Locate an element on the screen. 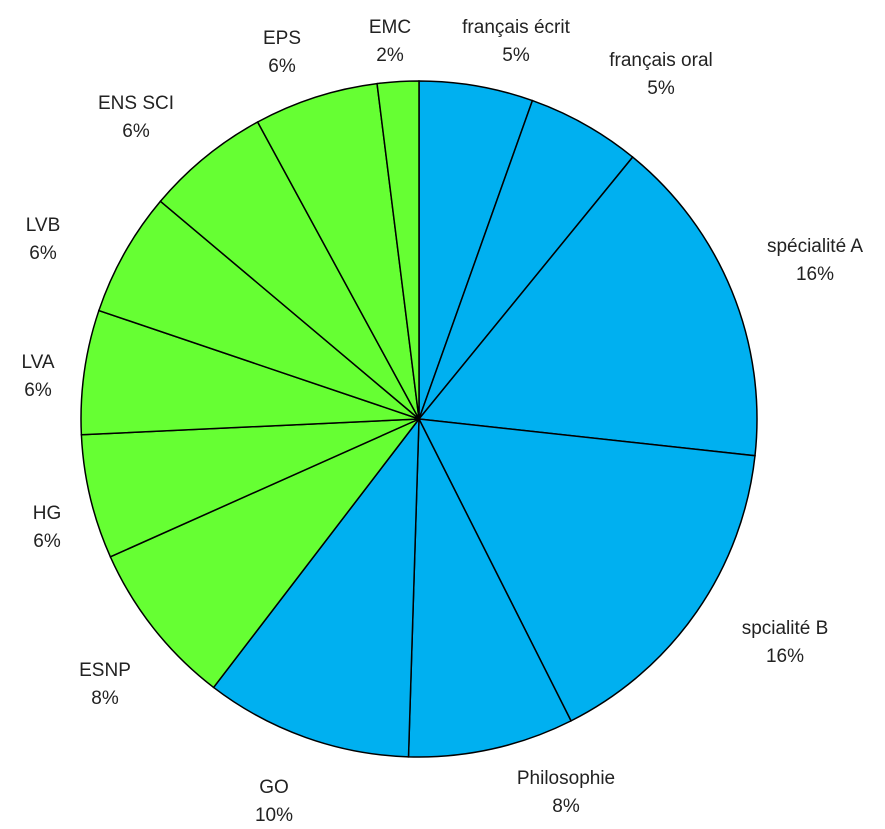  pie-label-11: ENS SCI 6% is located at coordinates (136, 117).